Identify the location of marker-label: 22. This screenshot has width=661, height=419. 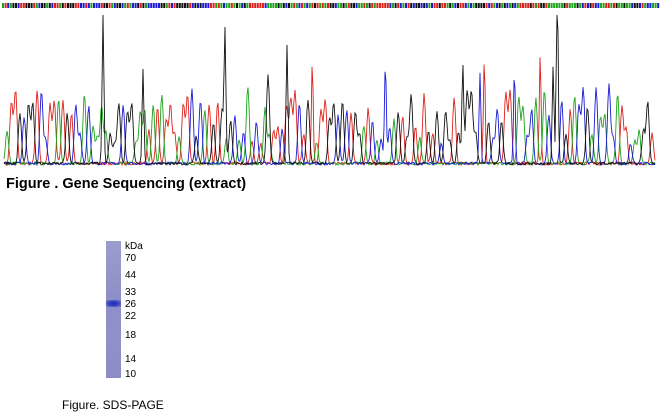
(131, 316).